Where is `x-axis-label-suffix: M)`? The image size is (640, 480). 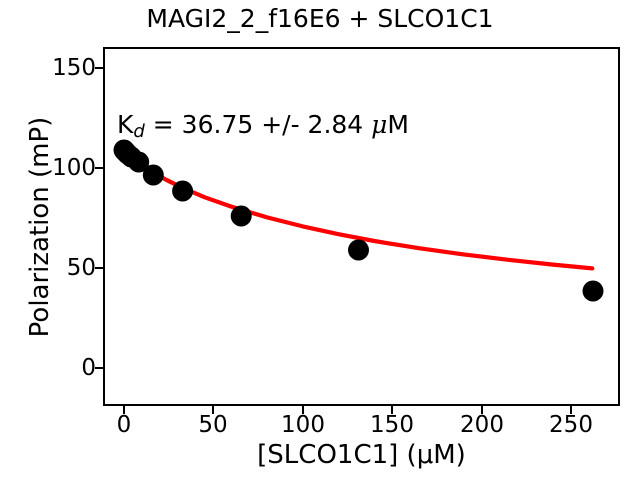 x-axis-label-suffix: M) is located at coordinates (449, 455).